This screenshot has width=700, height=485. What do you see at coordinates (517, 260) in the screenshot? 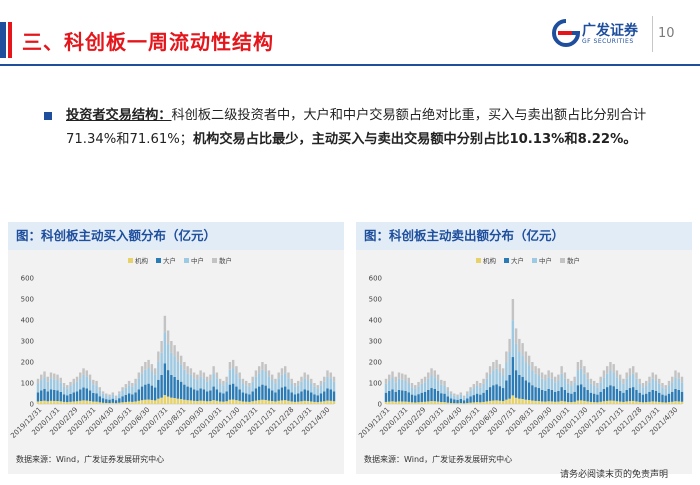
I see `legend-label: 大户` at bounding box center [517, 260].